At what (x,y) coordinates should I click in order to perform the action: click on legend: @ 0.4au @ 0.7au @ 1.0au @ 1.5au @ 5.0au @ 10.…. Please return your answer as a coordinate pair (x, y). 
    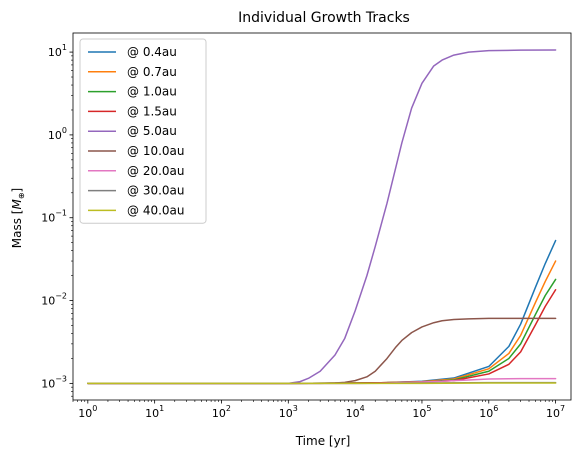
    Looking at the image, I should click on (143, 131).